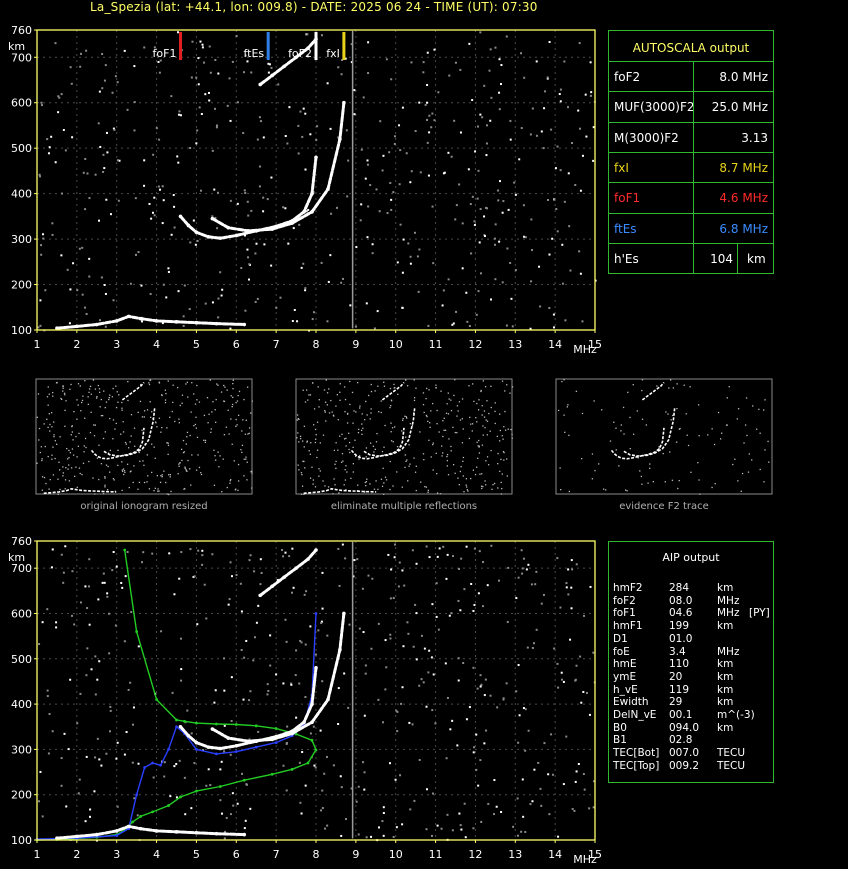  I want to click on autoscala-row: foF2 8.0 MHz, so click(691, 76).